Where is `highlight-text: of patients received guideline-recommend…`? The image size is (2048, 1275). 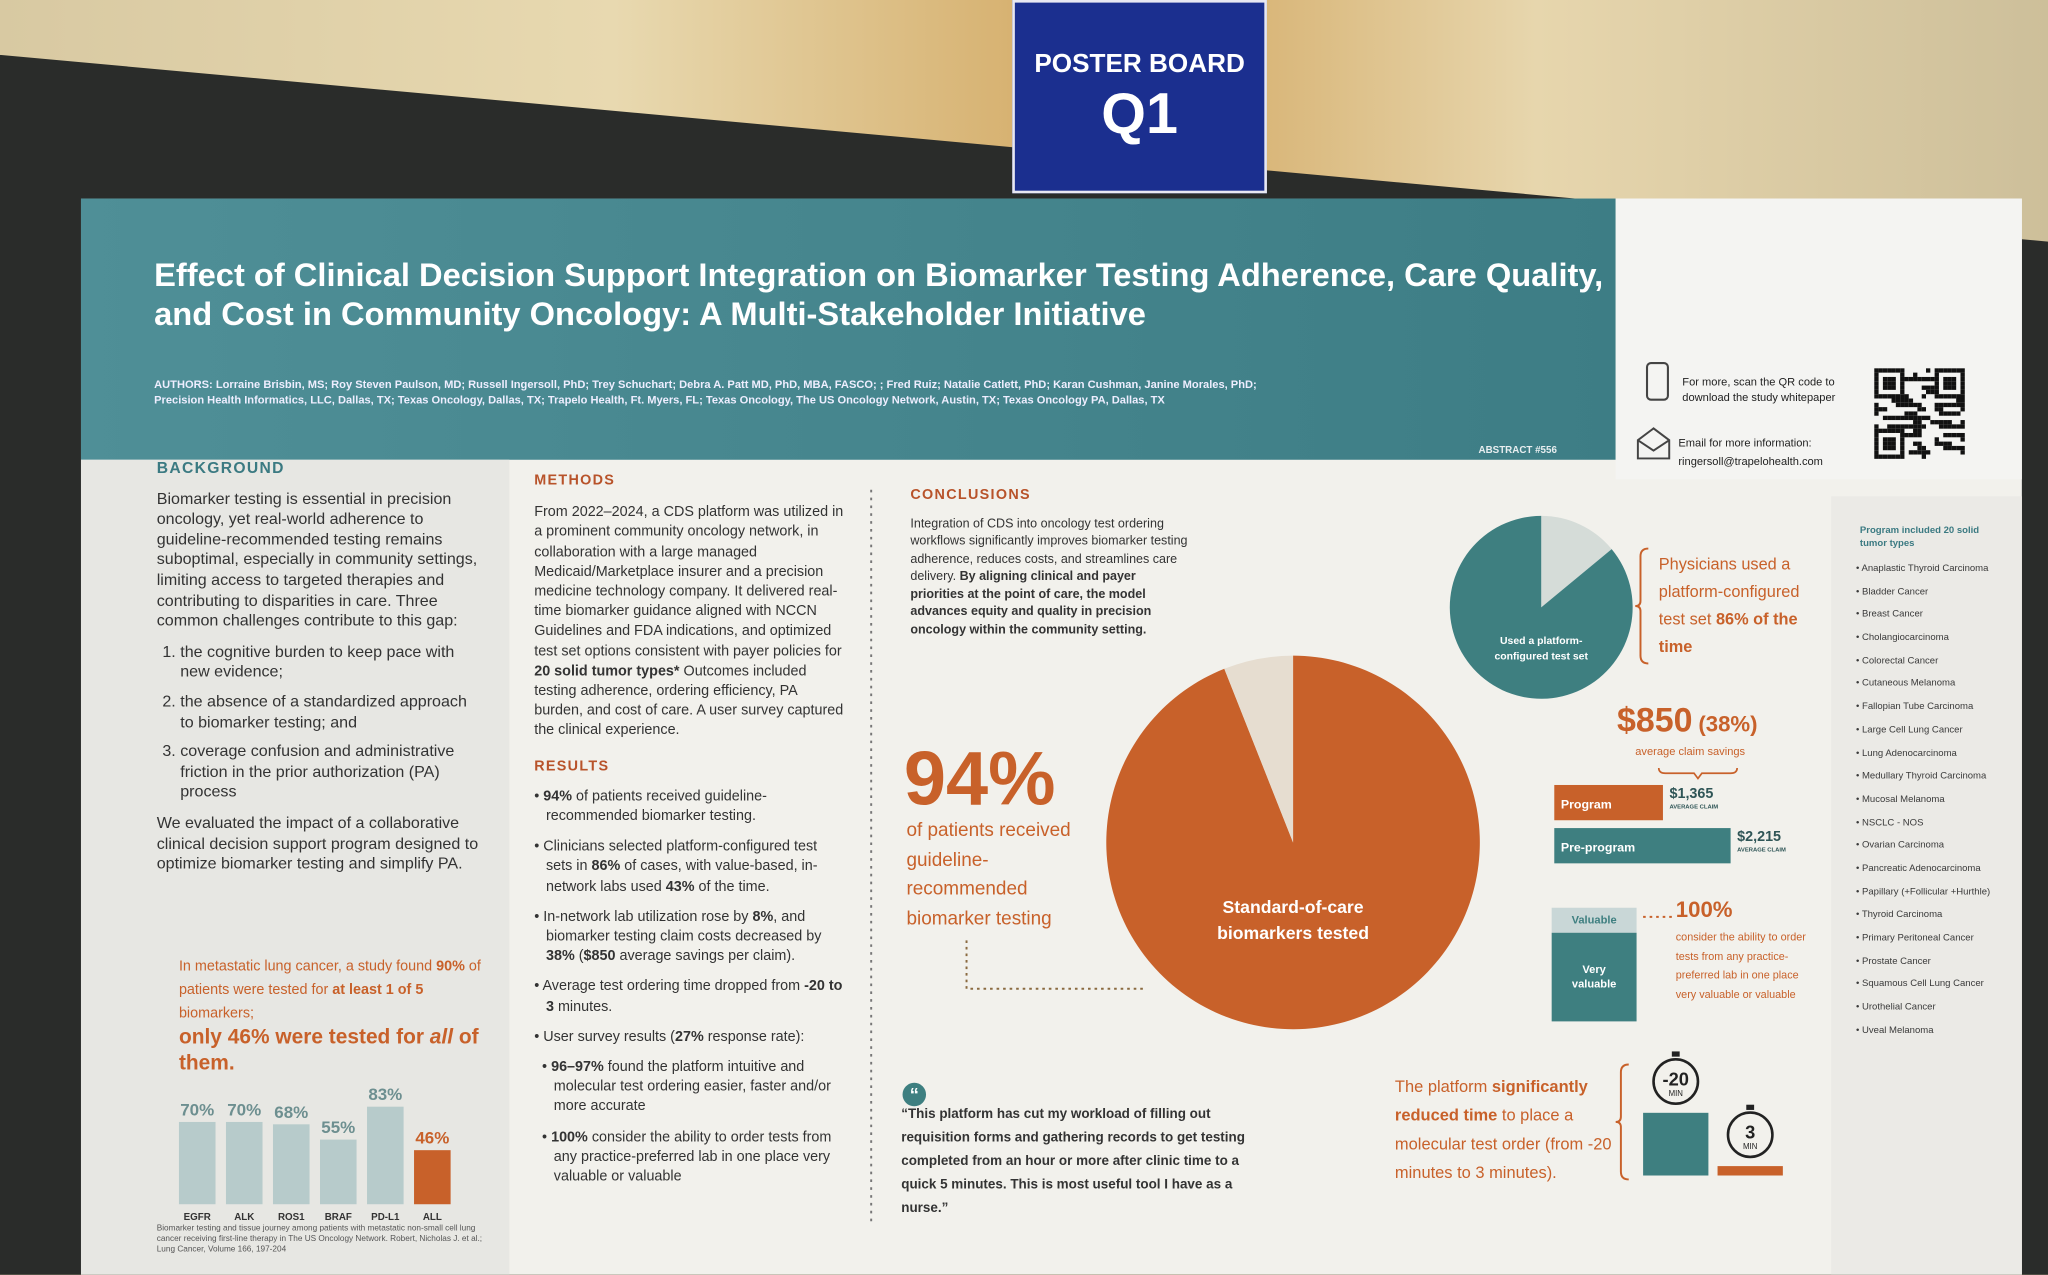 highlight-text: of patients received guideline-recommend… is located at coordinates (988, 875).